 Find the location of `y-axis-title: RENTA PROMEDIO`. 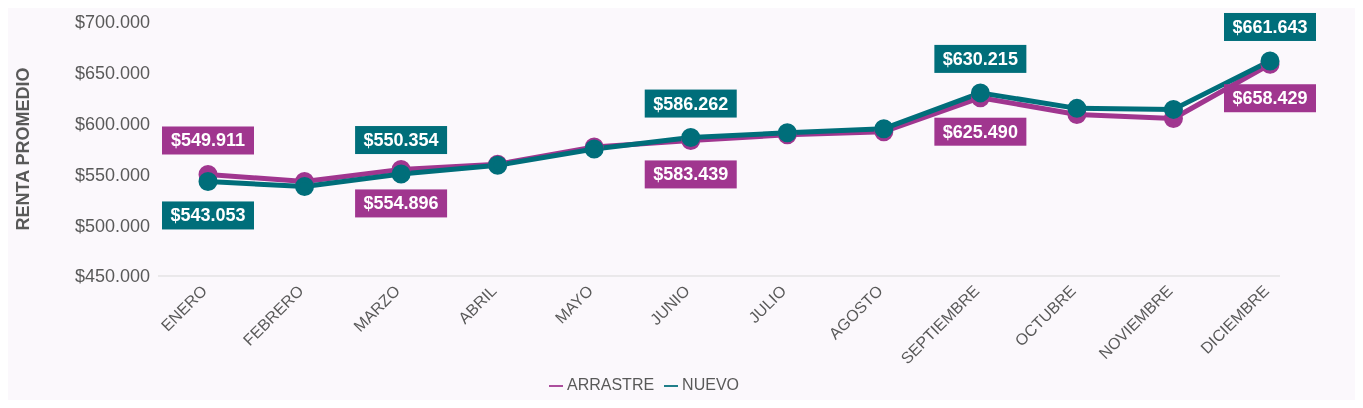

y-axis-title: RENTA PROMEDIO is located at coordinates (23, 149).